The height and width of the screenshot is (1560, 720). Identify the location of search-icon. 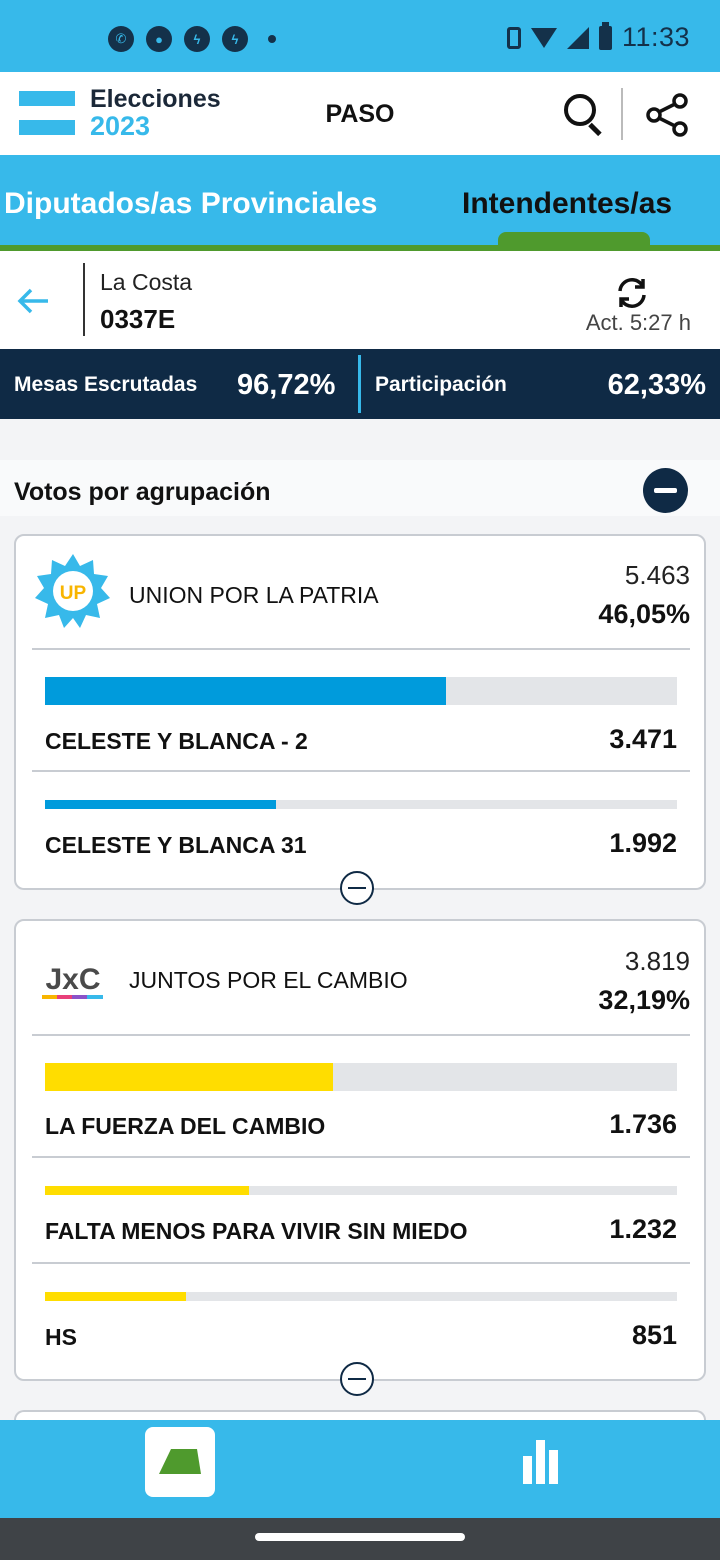
(580, 110).